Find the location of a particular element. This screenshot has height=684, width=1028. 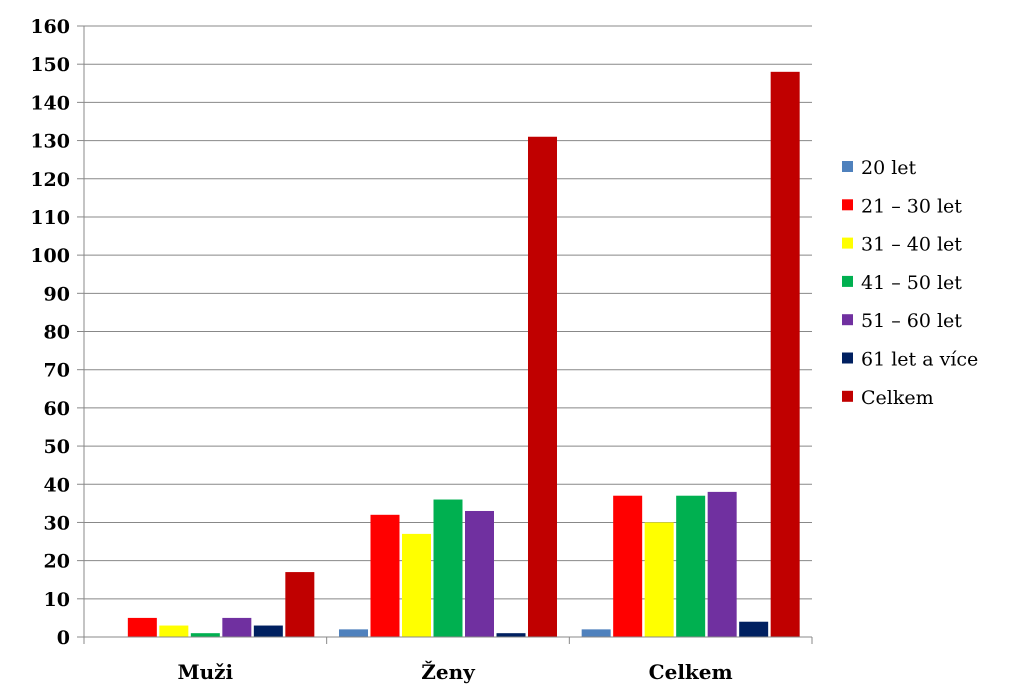

y-tick-label: 150 is located at coordinates (50, 65).